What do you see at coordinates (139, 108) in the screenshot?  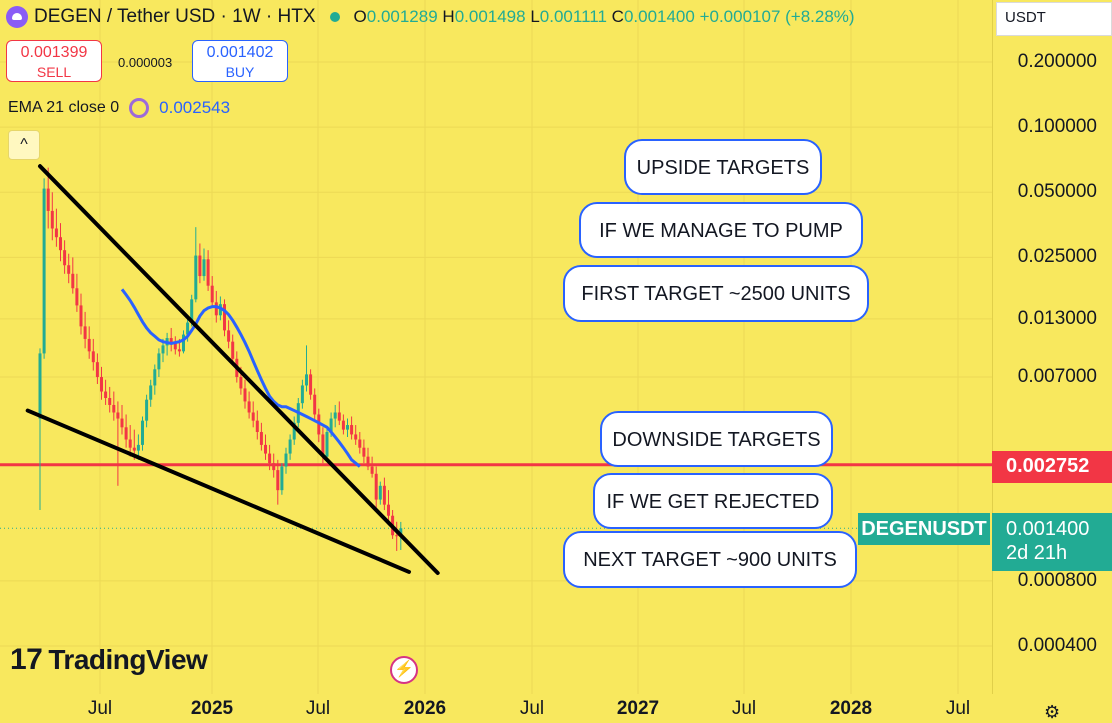 I see `indicator-loading-icon` at bounding box center [139, 108].